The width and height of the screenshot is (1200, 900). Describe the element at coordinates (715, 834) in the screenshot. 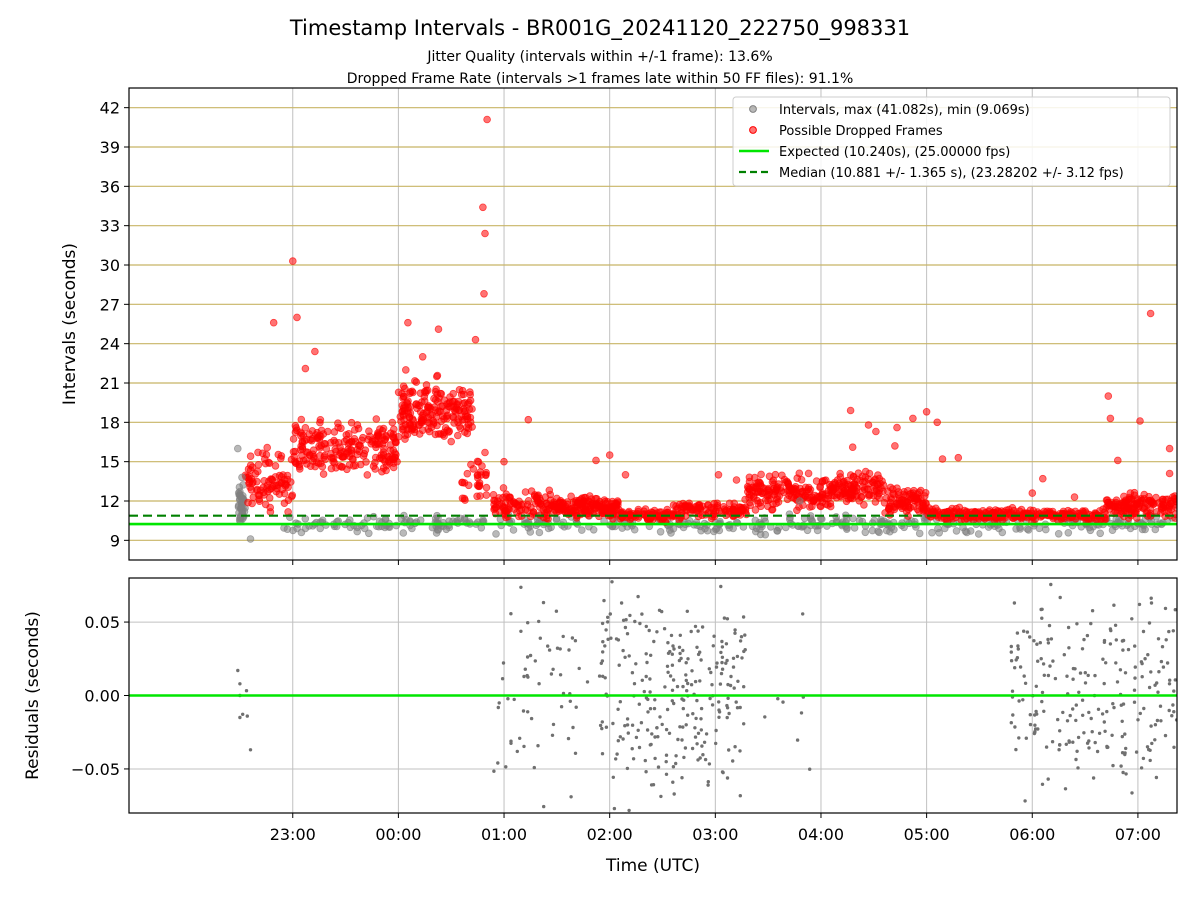

I see `bottom-xtick-label: 03:00` at that location.